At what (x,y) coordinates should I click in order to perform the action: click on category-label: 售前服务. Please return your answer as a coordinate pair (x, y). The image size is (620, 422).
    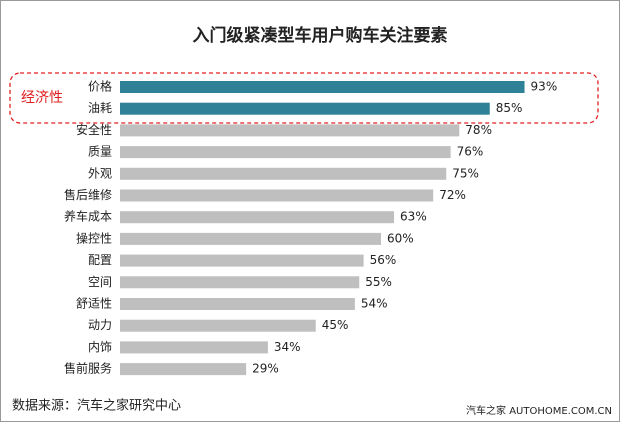
    Looking at the image, I should click on (88, 368).